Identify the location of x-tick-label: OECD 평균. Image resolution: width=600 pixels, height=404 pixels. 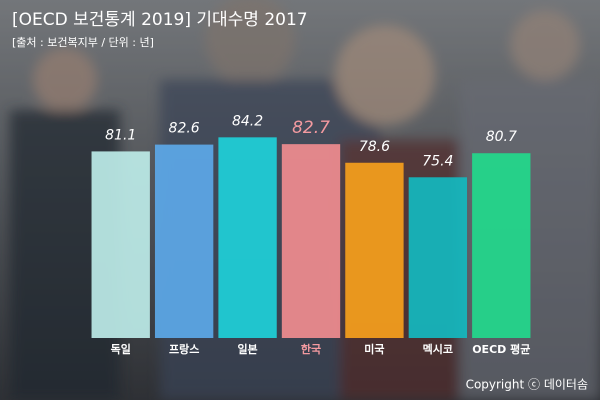
(501, 349).